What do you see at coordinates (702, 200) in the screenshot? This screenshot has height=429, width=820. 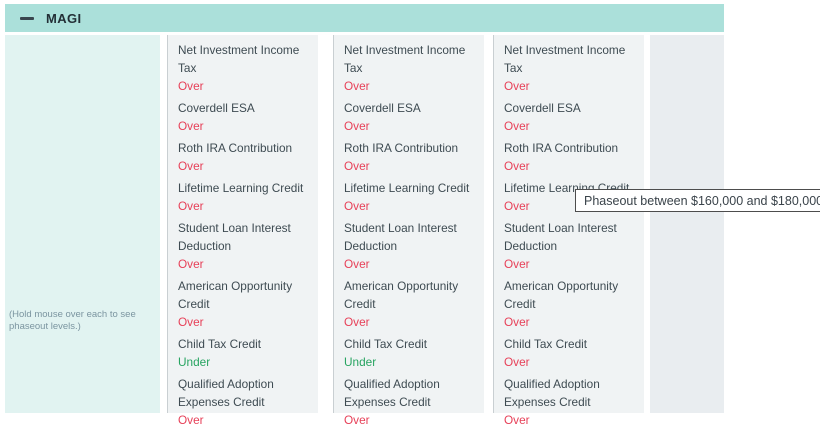 I see `tooltip-text: Phaseout between $160,000 and $180,000` at bounding box center [702, 200].